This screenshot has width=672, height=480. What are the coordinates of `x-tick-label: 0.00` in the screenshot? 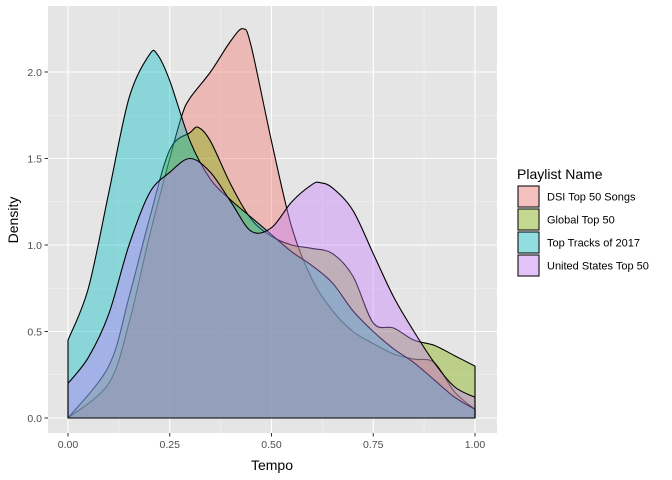 It's located at (68, 445).